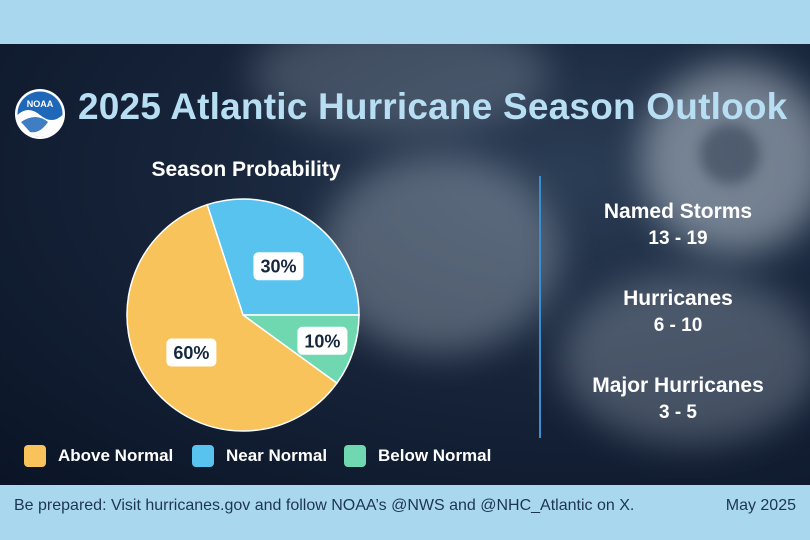 The height and width of the screenshot is (540, 810). What do you see at coordinates (678, 238) in the screenshot?
I see `stat-value: 13 - 19` at bounding box center [678, 238].